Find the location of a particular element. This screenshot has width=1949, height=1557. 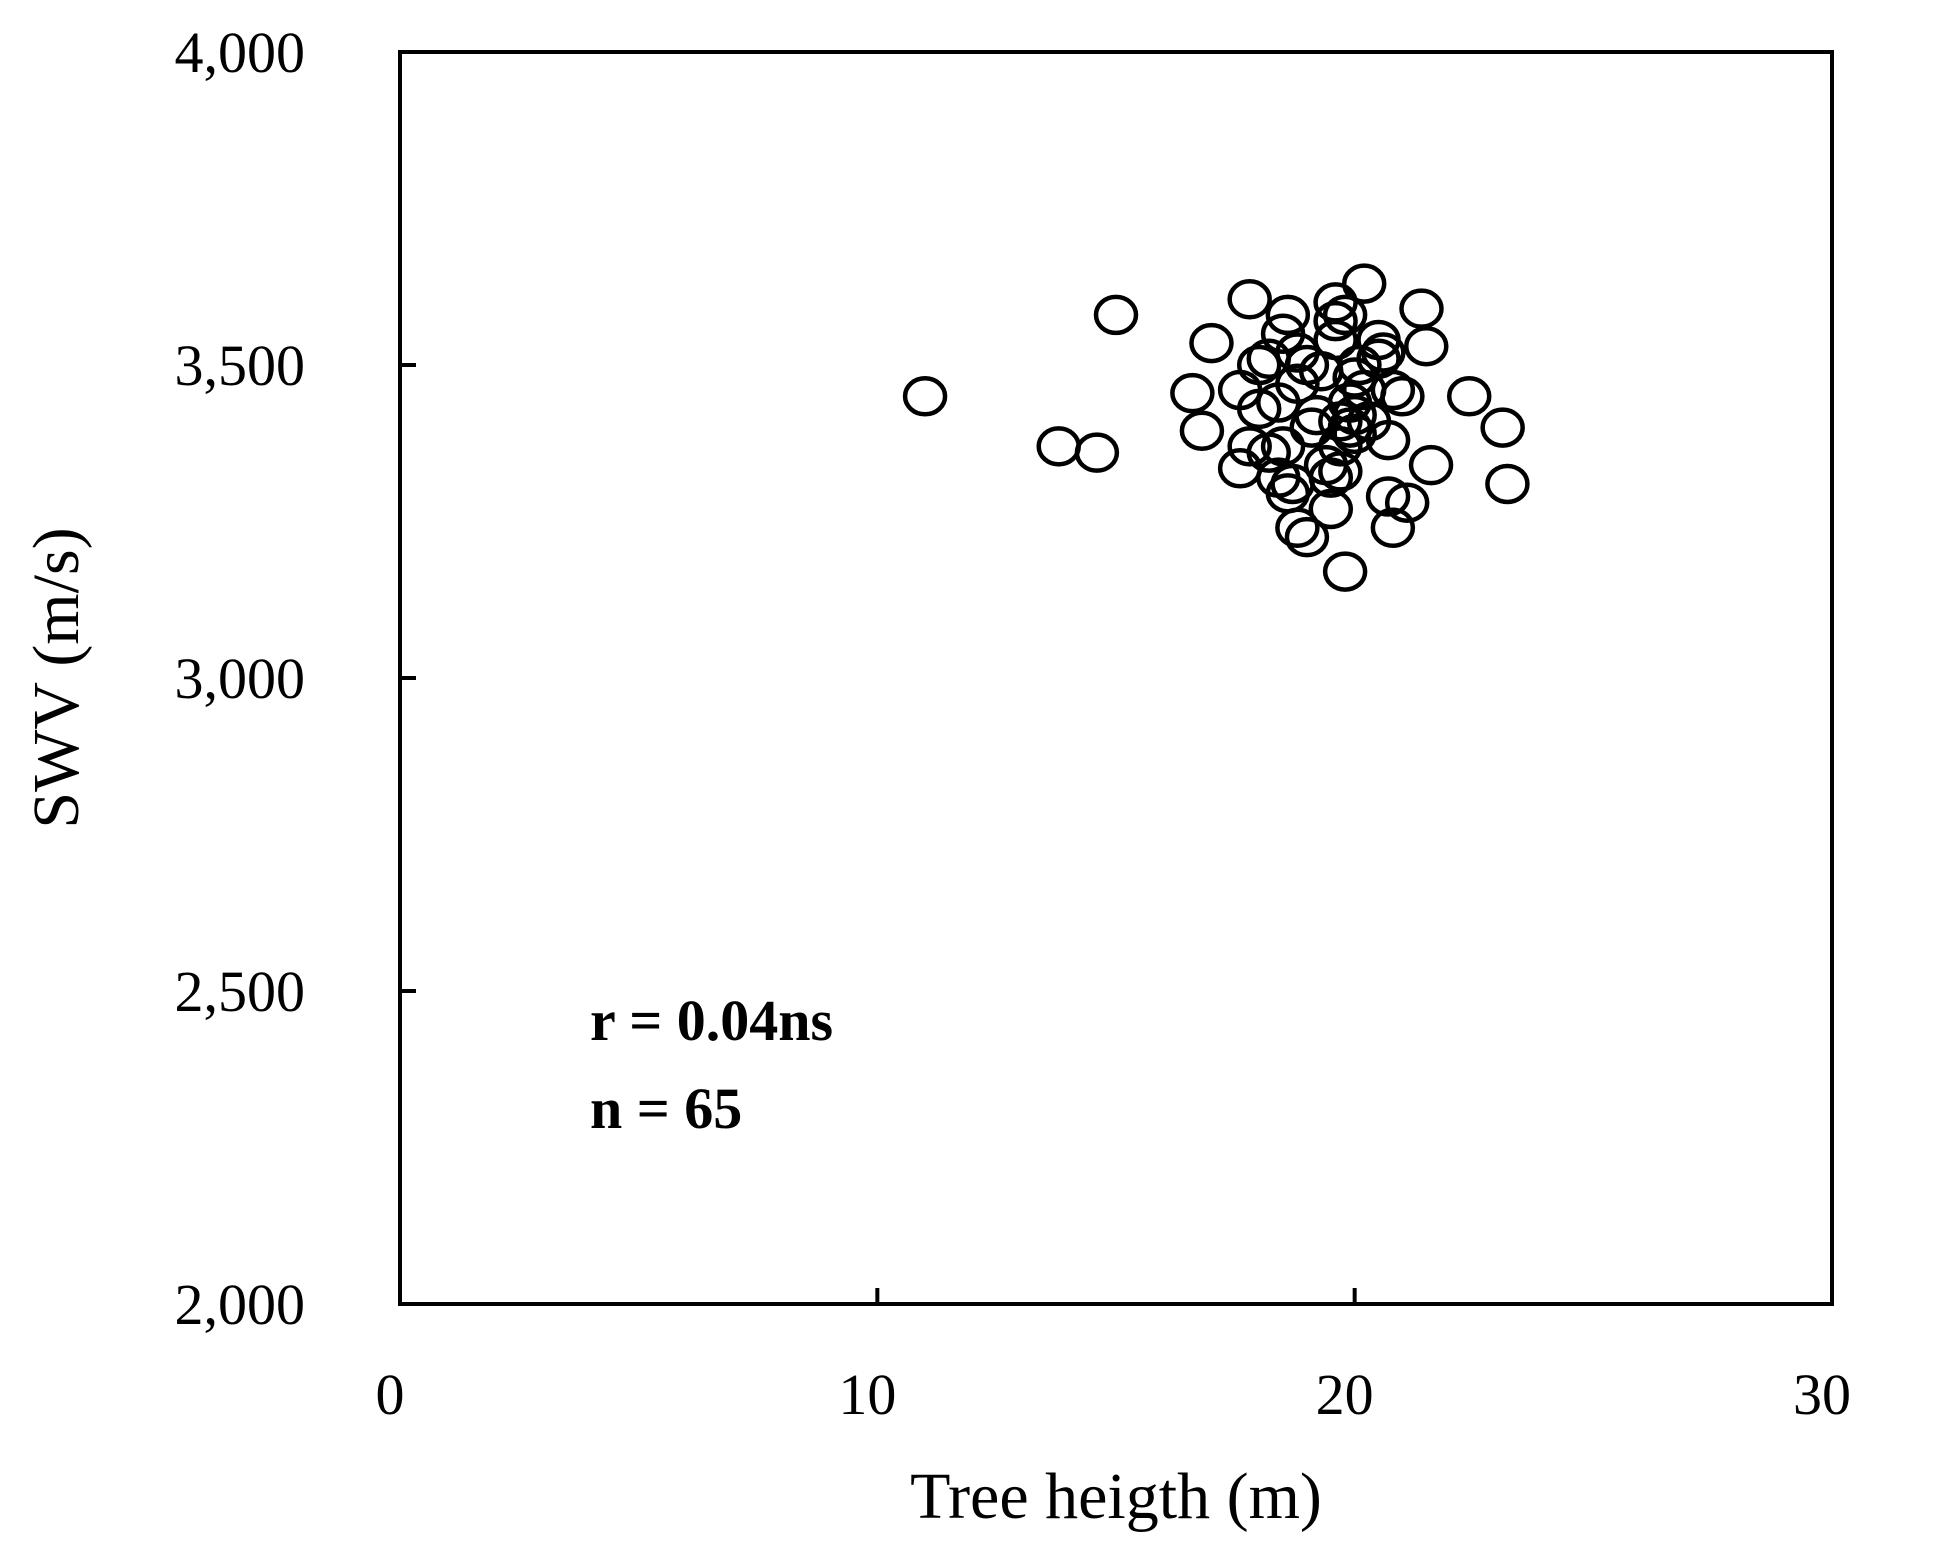

x-tick-label: 10 is located at coordinates (867, 1394).